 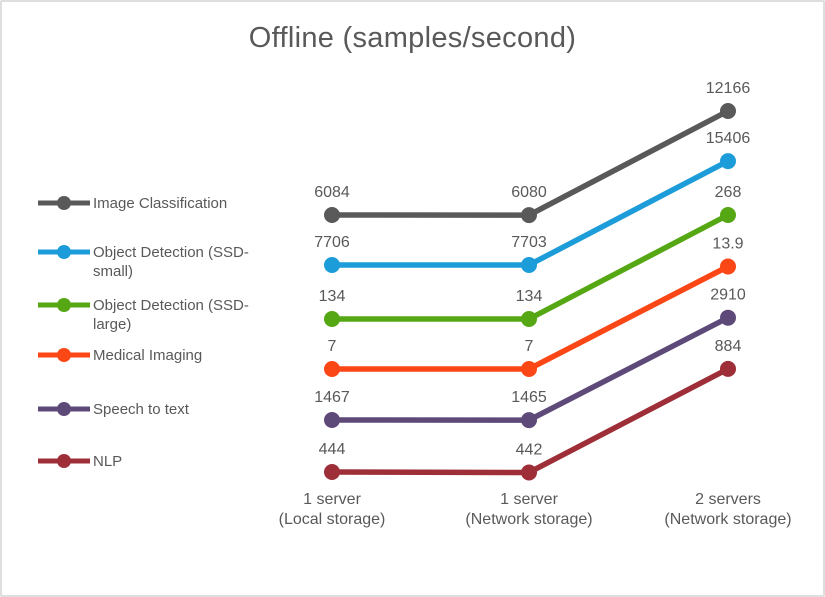 What do you see at coordinates (332, 499) in the screenshot?
I see `x-axis-label-0-line-0: 1 server` at bounding box center [332, 499].